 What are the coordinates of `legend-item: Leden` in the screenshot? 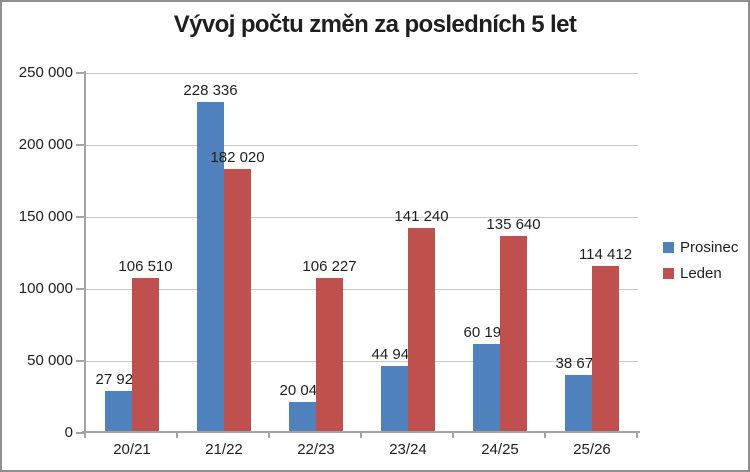 It's located at (700, 273).